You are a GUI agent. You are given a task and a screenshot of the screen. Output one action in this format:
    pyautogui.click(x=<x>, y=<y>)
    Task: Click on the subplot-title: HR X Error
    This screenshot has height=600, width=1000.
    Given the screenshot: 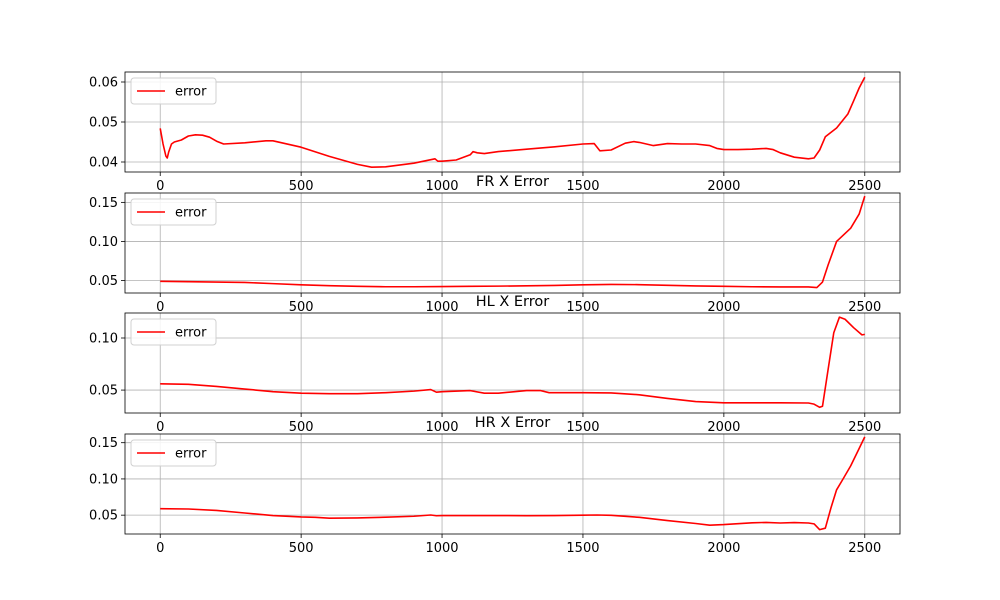 What is the action you would take?
    pyautogui.click(x=513, y=423)
    